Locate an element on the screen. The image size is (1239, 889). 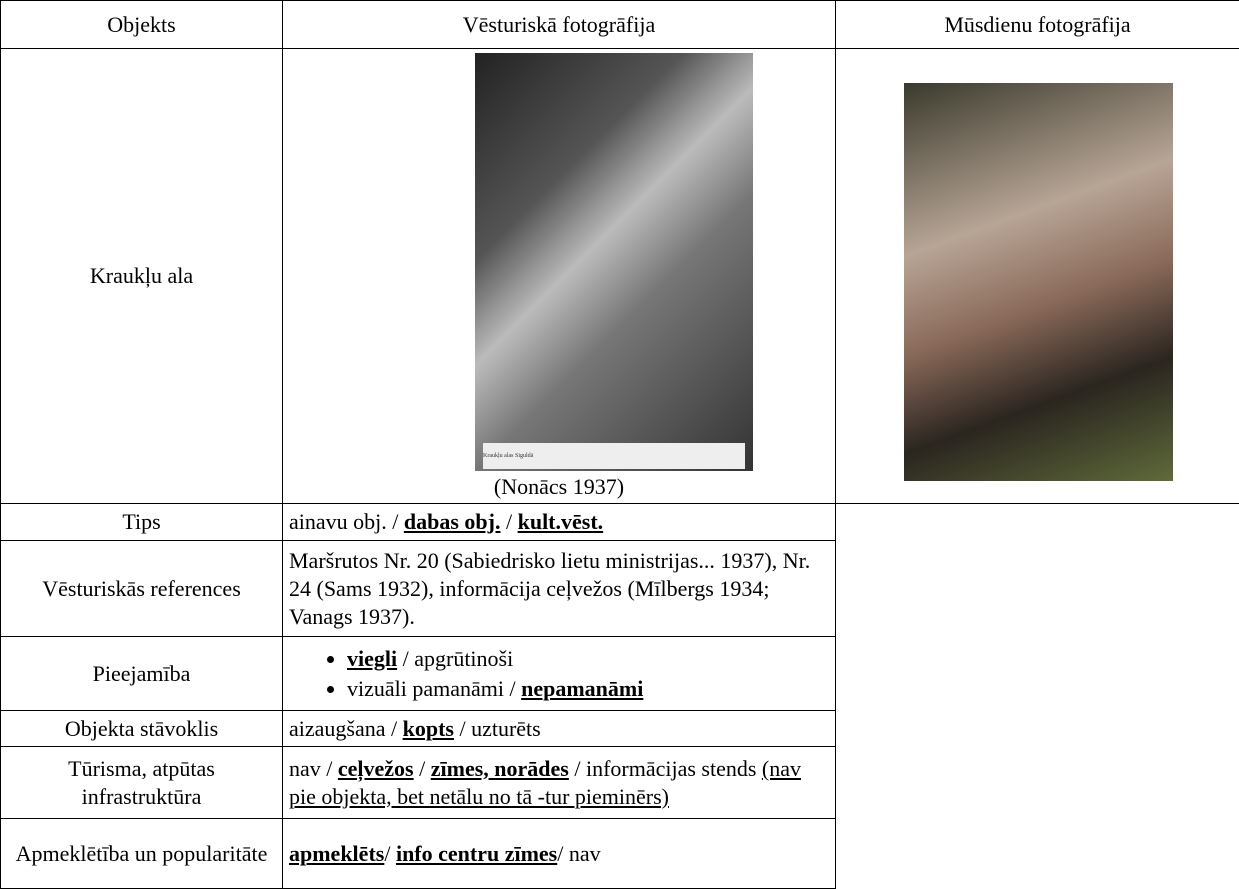
photo-caption: (Nonācs 1937) is located at coordinates (559, 487).